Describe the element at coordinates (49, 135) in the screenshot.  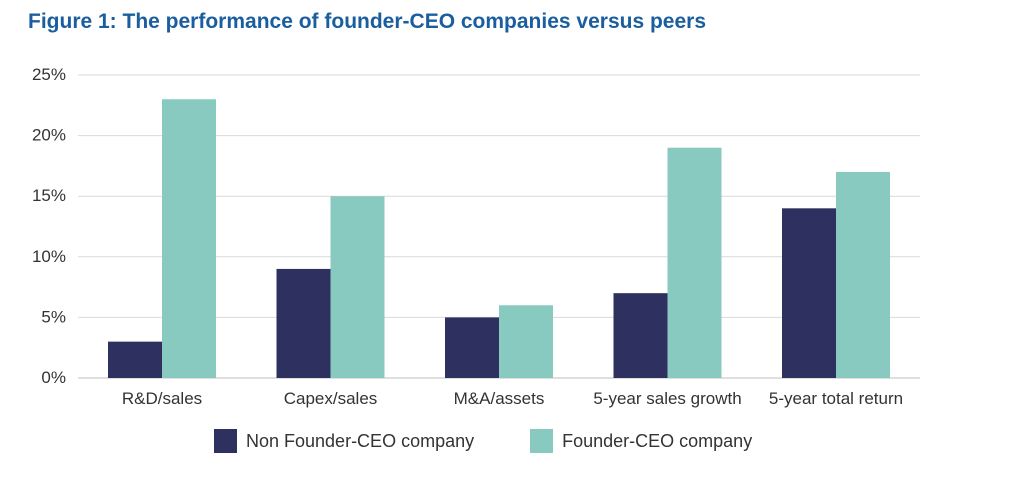
I see `y-tick-label: 20%` at that location.